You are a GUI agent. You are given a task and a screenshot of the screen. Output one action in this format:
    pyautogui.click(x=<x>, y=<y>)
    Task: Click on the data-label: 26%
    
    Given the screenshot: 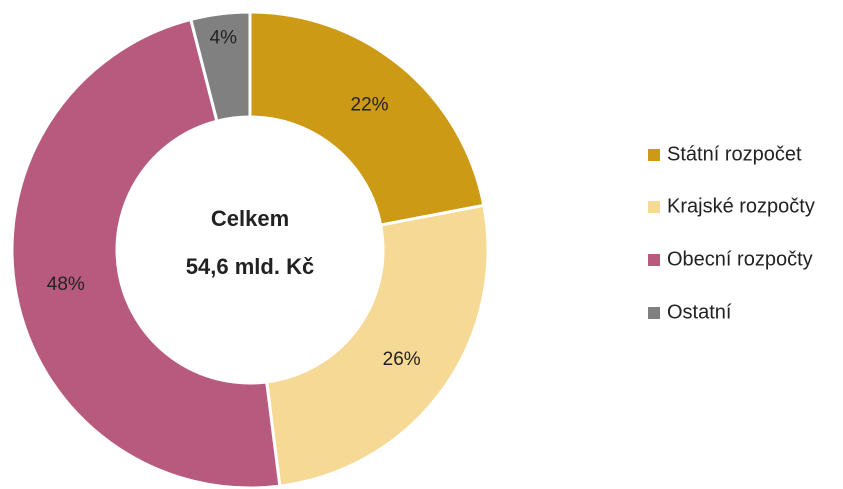 What is the action you would take?
    pyautogui.click(x=402, y=359)
    